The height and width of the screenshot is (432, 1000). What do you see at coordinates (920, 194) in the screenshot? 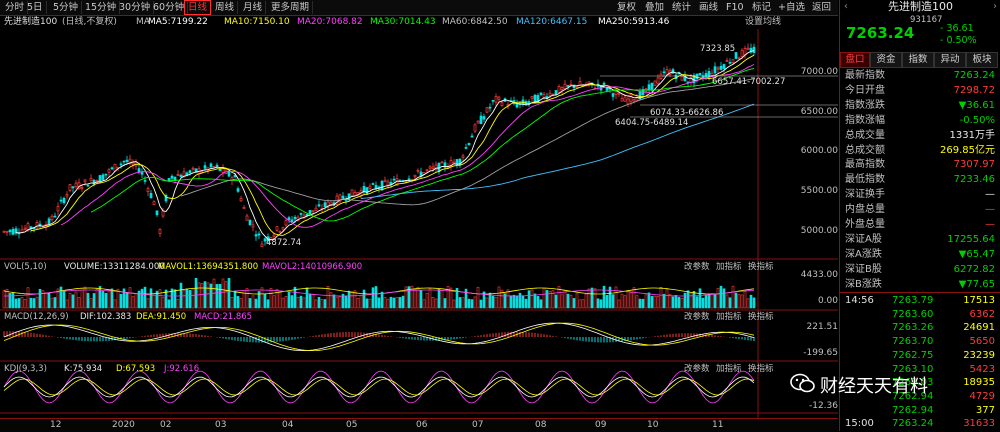
I see `stat-row: 深证换手 —` at bounding box center [920, 194].